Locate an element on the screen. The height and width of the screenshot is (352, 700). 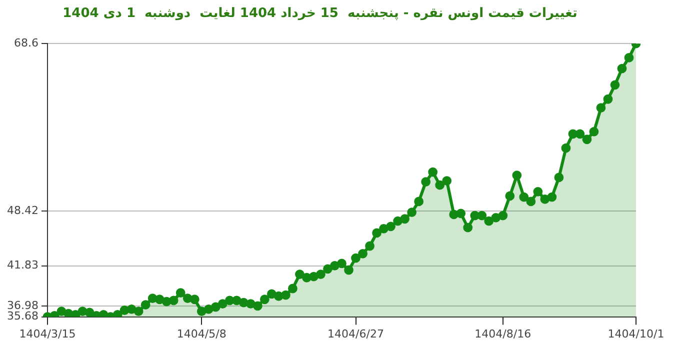
y-tick-label: 35.68 is located at coordinates (22, 316).